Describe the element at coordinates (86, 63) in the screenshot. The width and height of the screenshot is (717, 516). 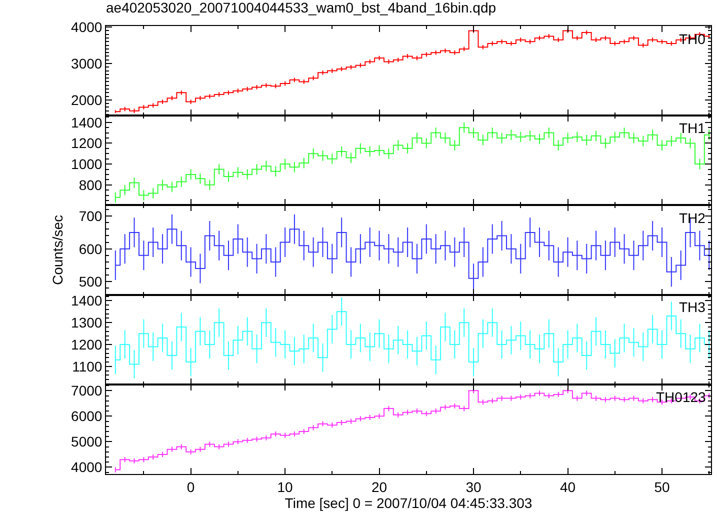
I see `y-tick-label: 3000` at that location.